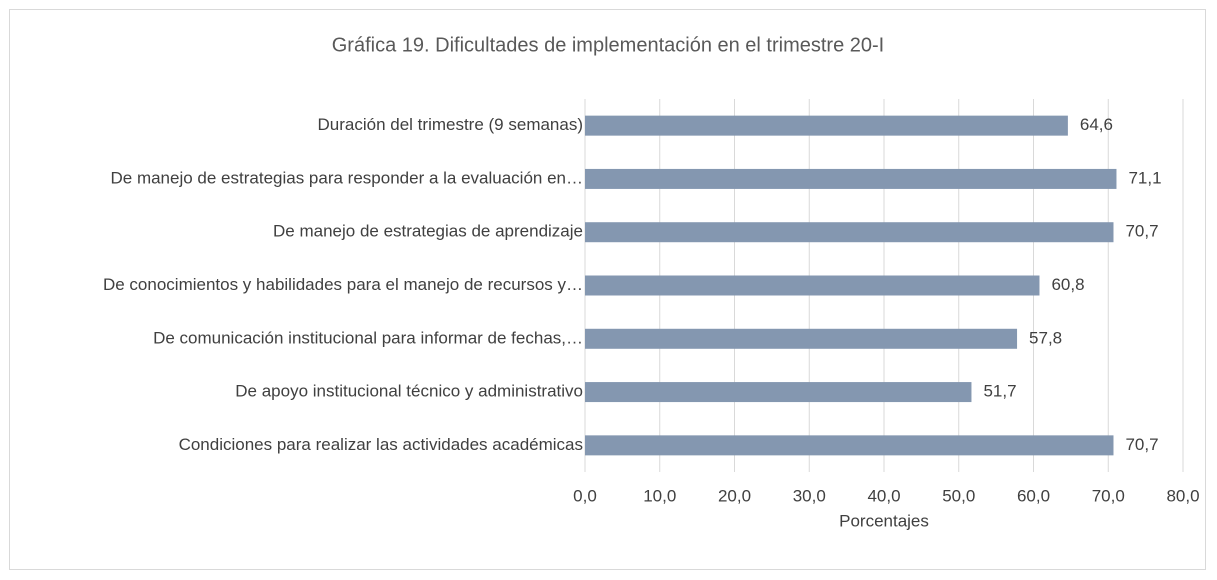 The image size is (1217, 580). I want to click on data-label: 57,8, so click(1045, 337).